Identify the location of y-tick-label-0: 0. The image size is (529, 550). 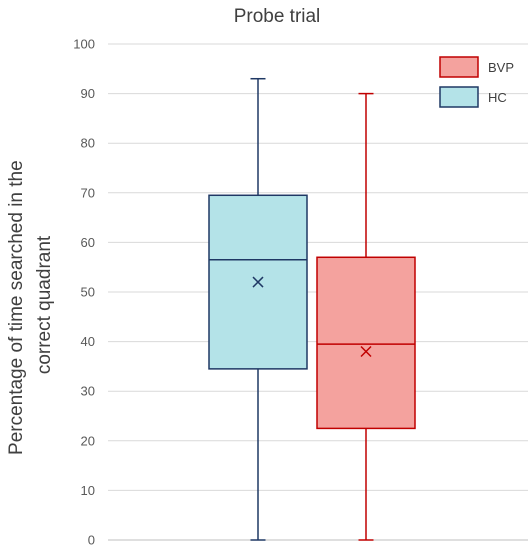
(91, 540).